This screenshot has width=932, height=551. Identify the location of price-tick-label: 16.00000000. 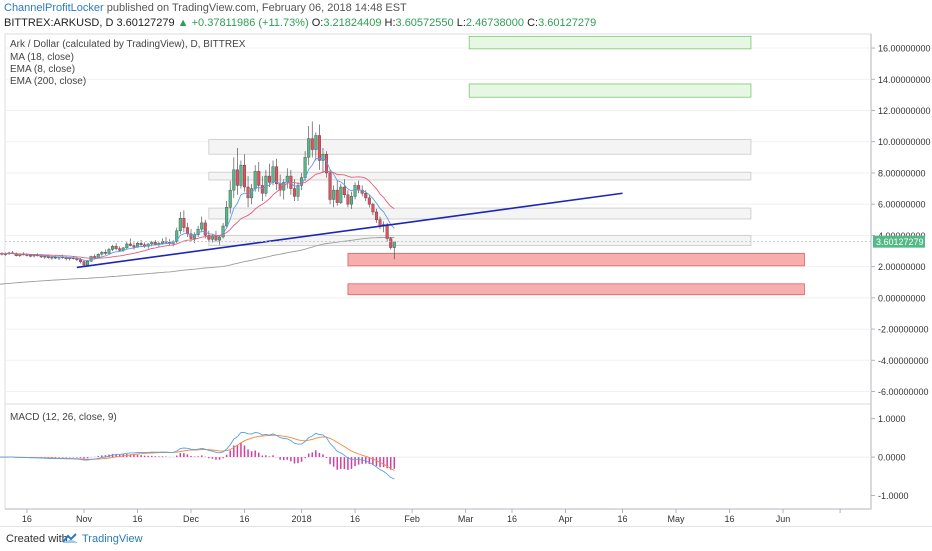
(904, 49).